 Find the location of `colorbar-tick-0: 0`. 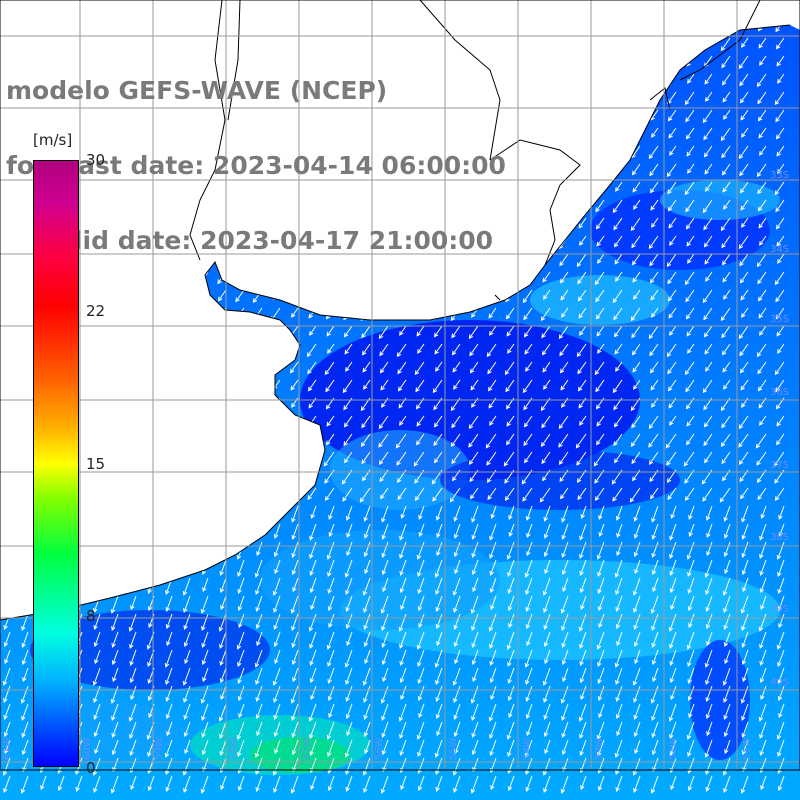

colorbar-tick-0: 0 is located at coordinates (91, 768).